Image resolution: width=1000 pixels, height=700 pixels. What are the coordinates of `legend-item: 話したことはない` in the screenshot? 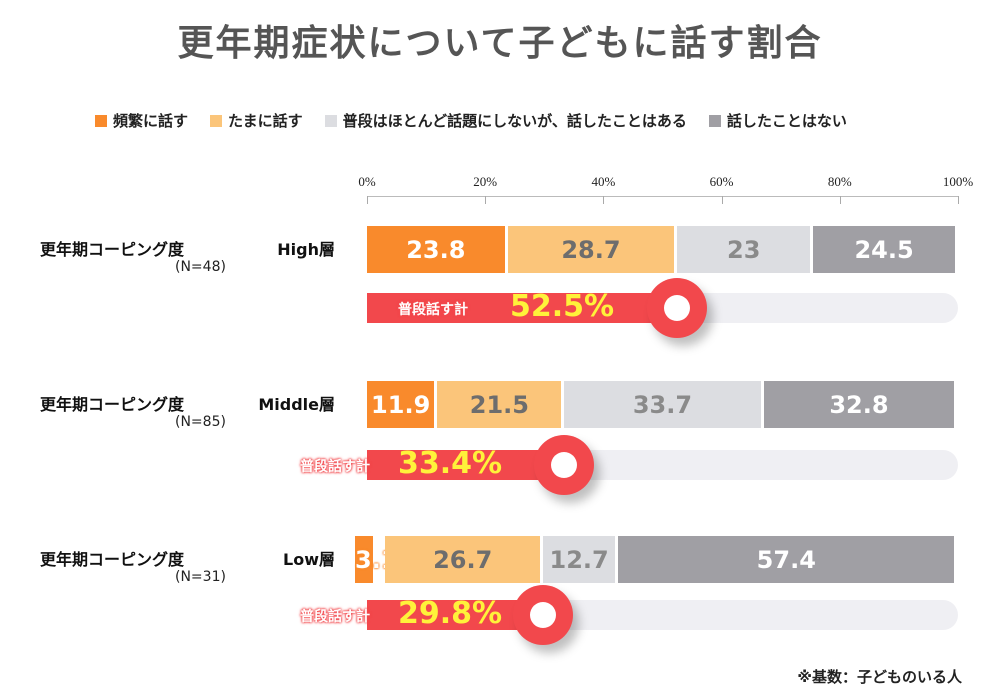 It's located at (777, 120).